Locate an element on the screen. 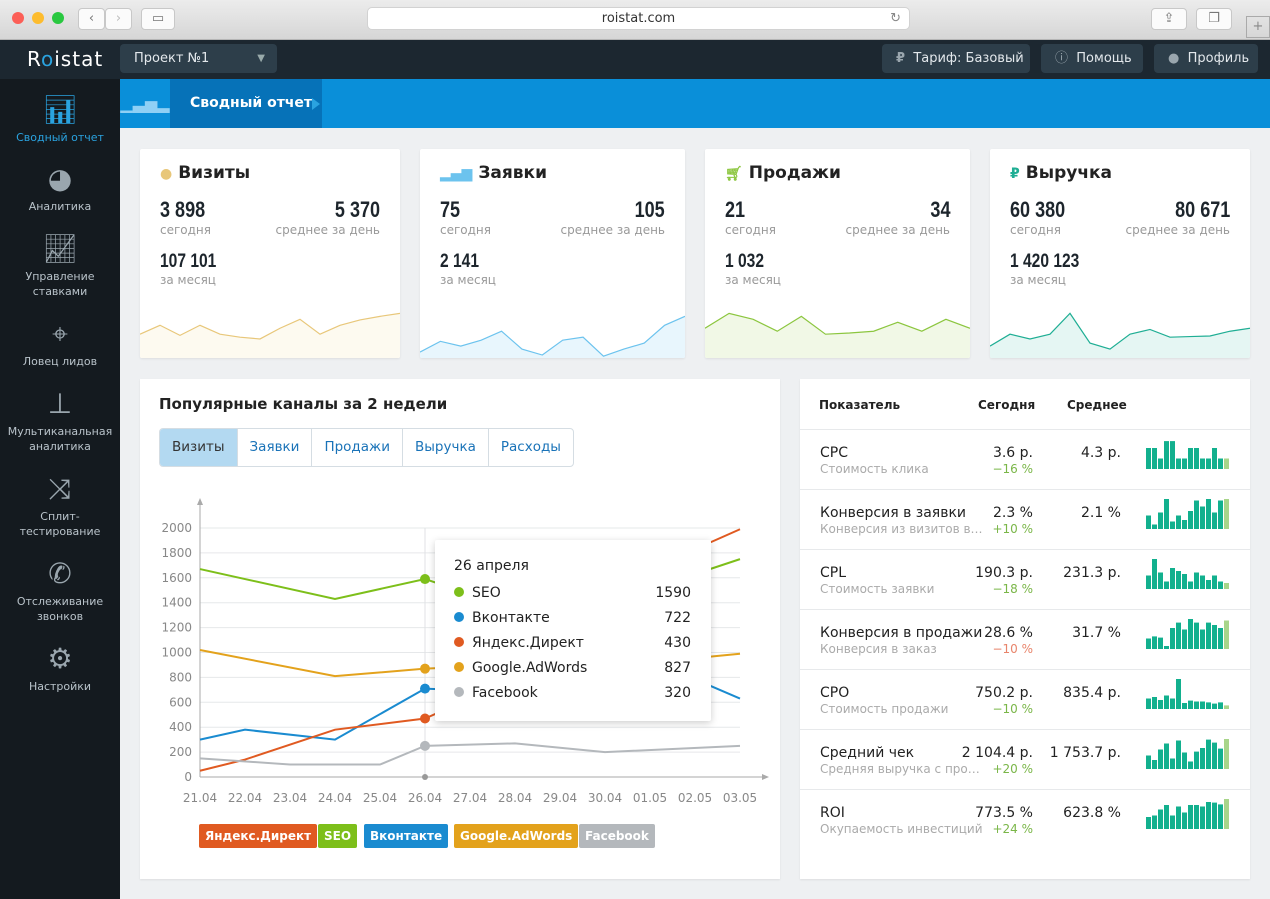 This screenshot has height=899, width=1270. close-window-button is located at coordinates (18, 18).